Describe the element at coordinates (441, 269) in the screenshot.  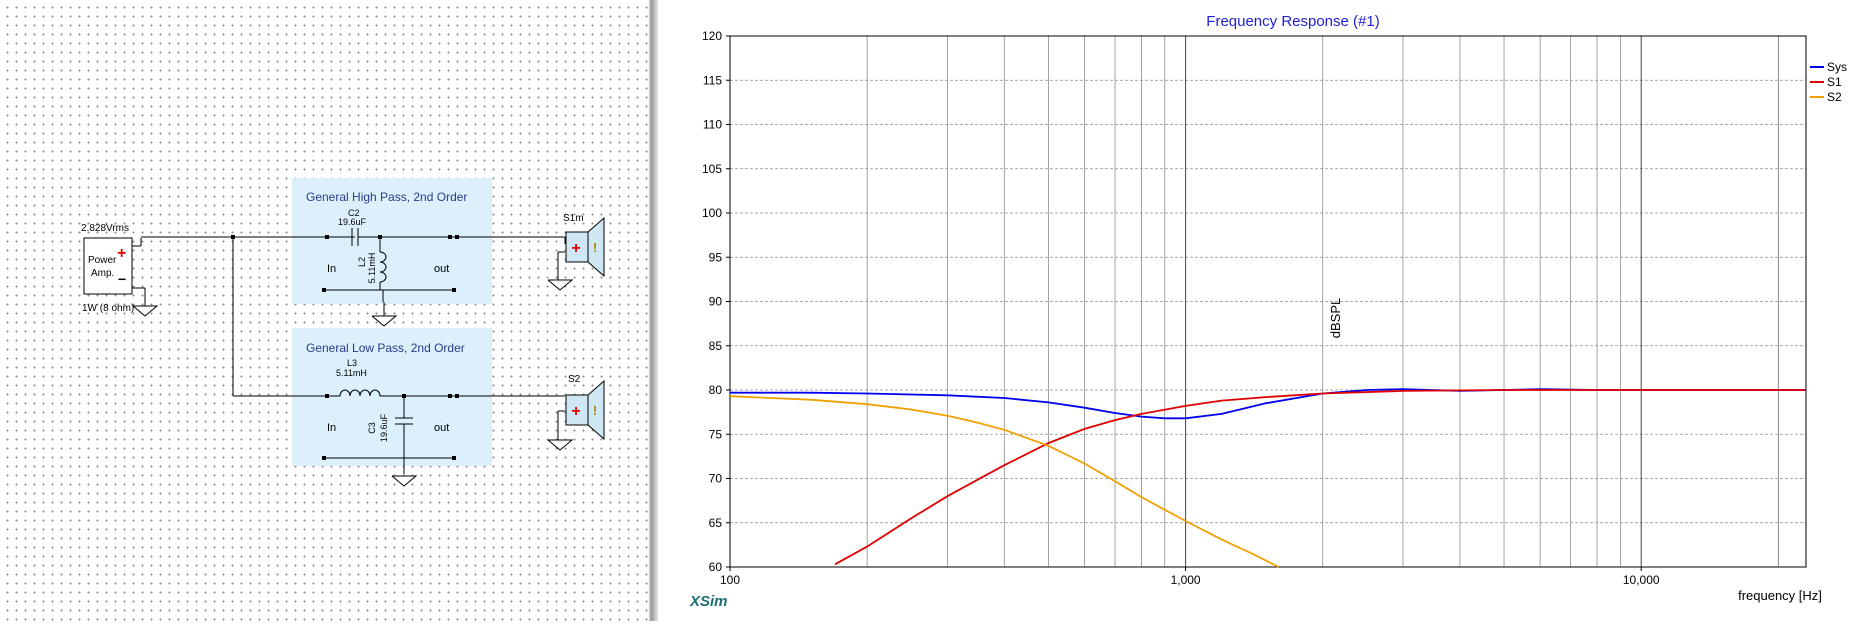
I see `hp-out-label: out` at that location.